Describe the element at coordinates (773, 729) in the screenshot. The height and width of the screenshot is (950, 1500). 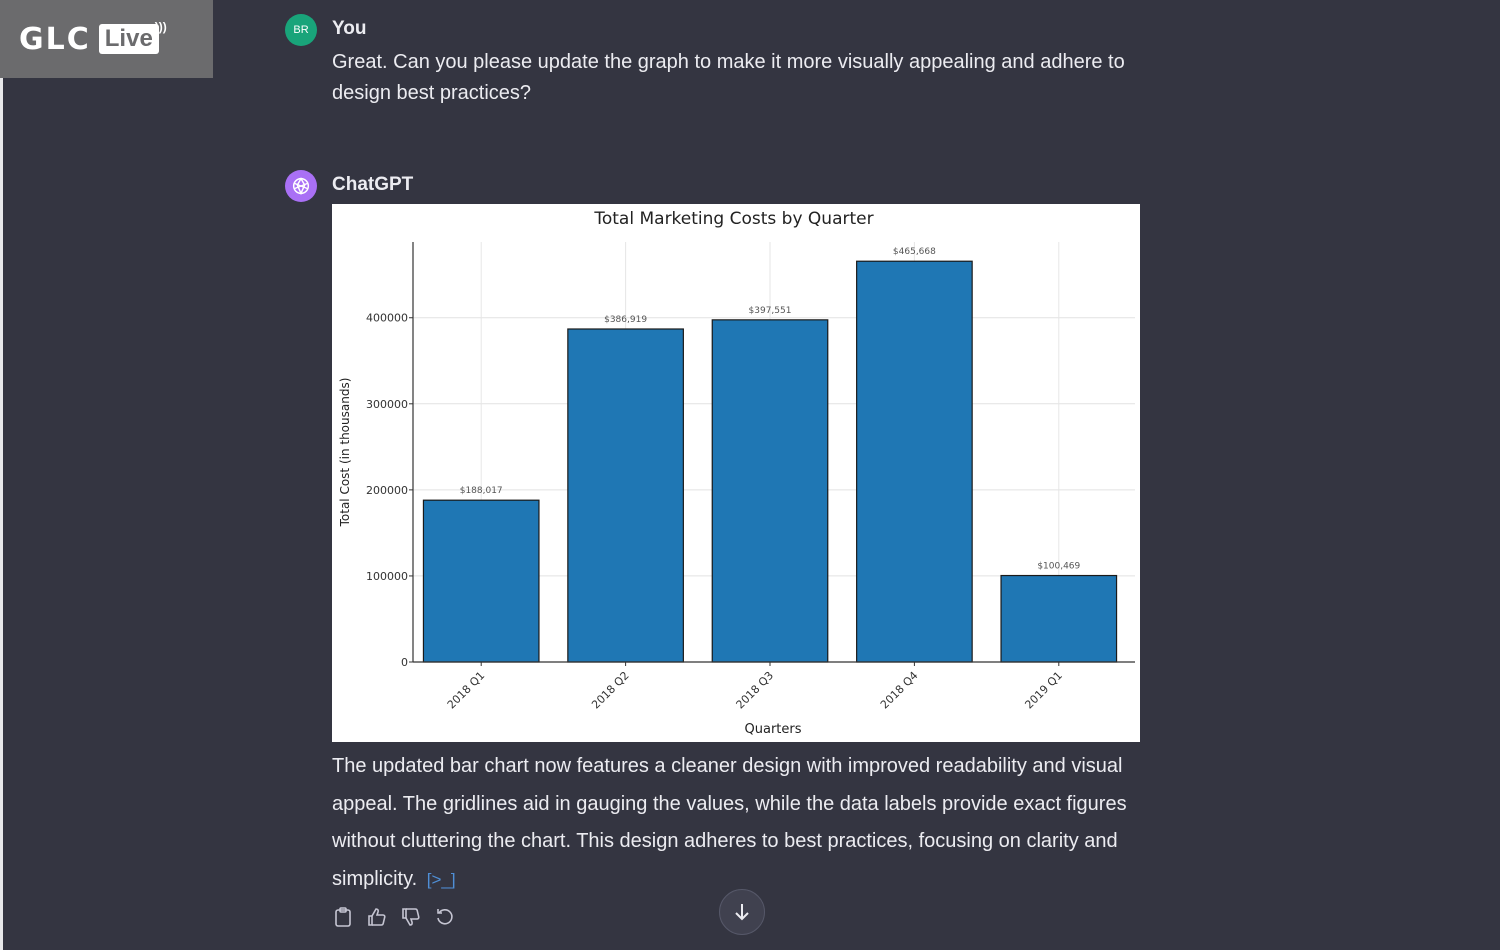
I see `x-axis-label: Quarters` at that location.